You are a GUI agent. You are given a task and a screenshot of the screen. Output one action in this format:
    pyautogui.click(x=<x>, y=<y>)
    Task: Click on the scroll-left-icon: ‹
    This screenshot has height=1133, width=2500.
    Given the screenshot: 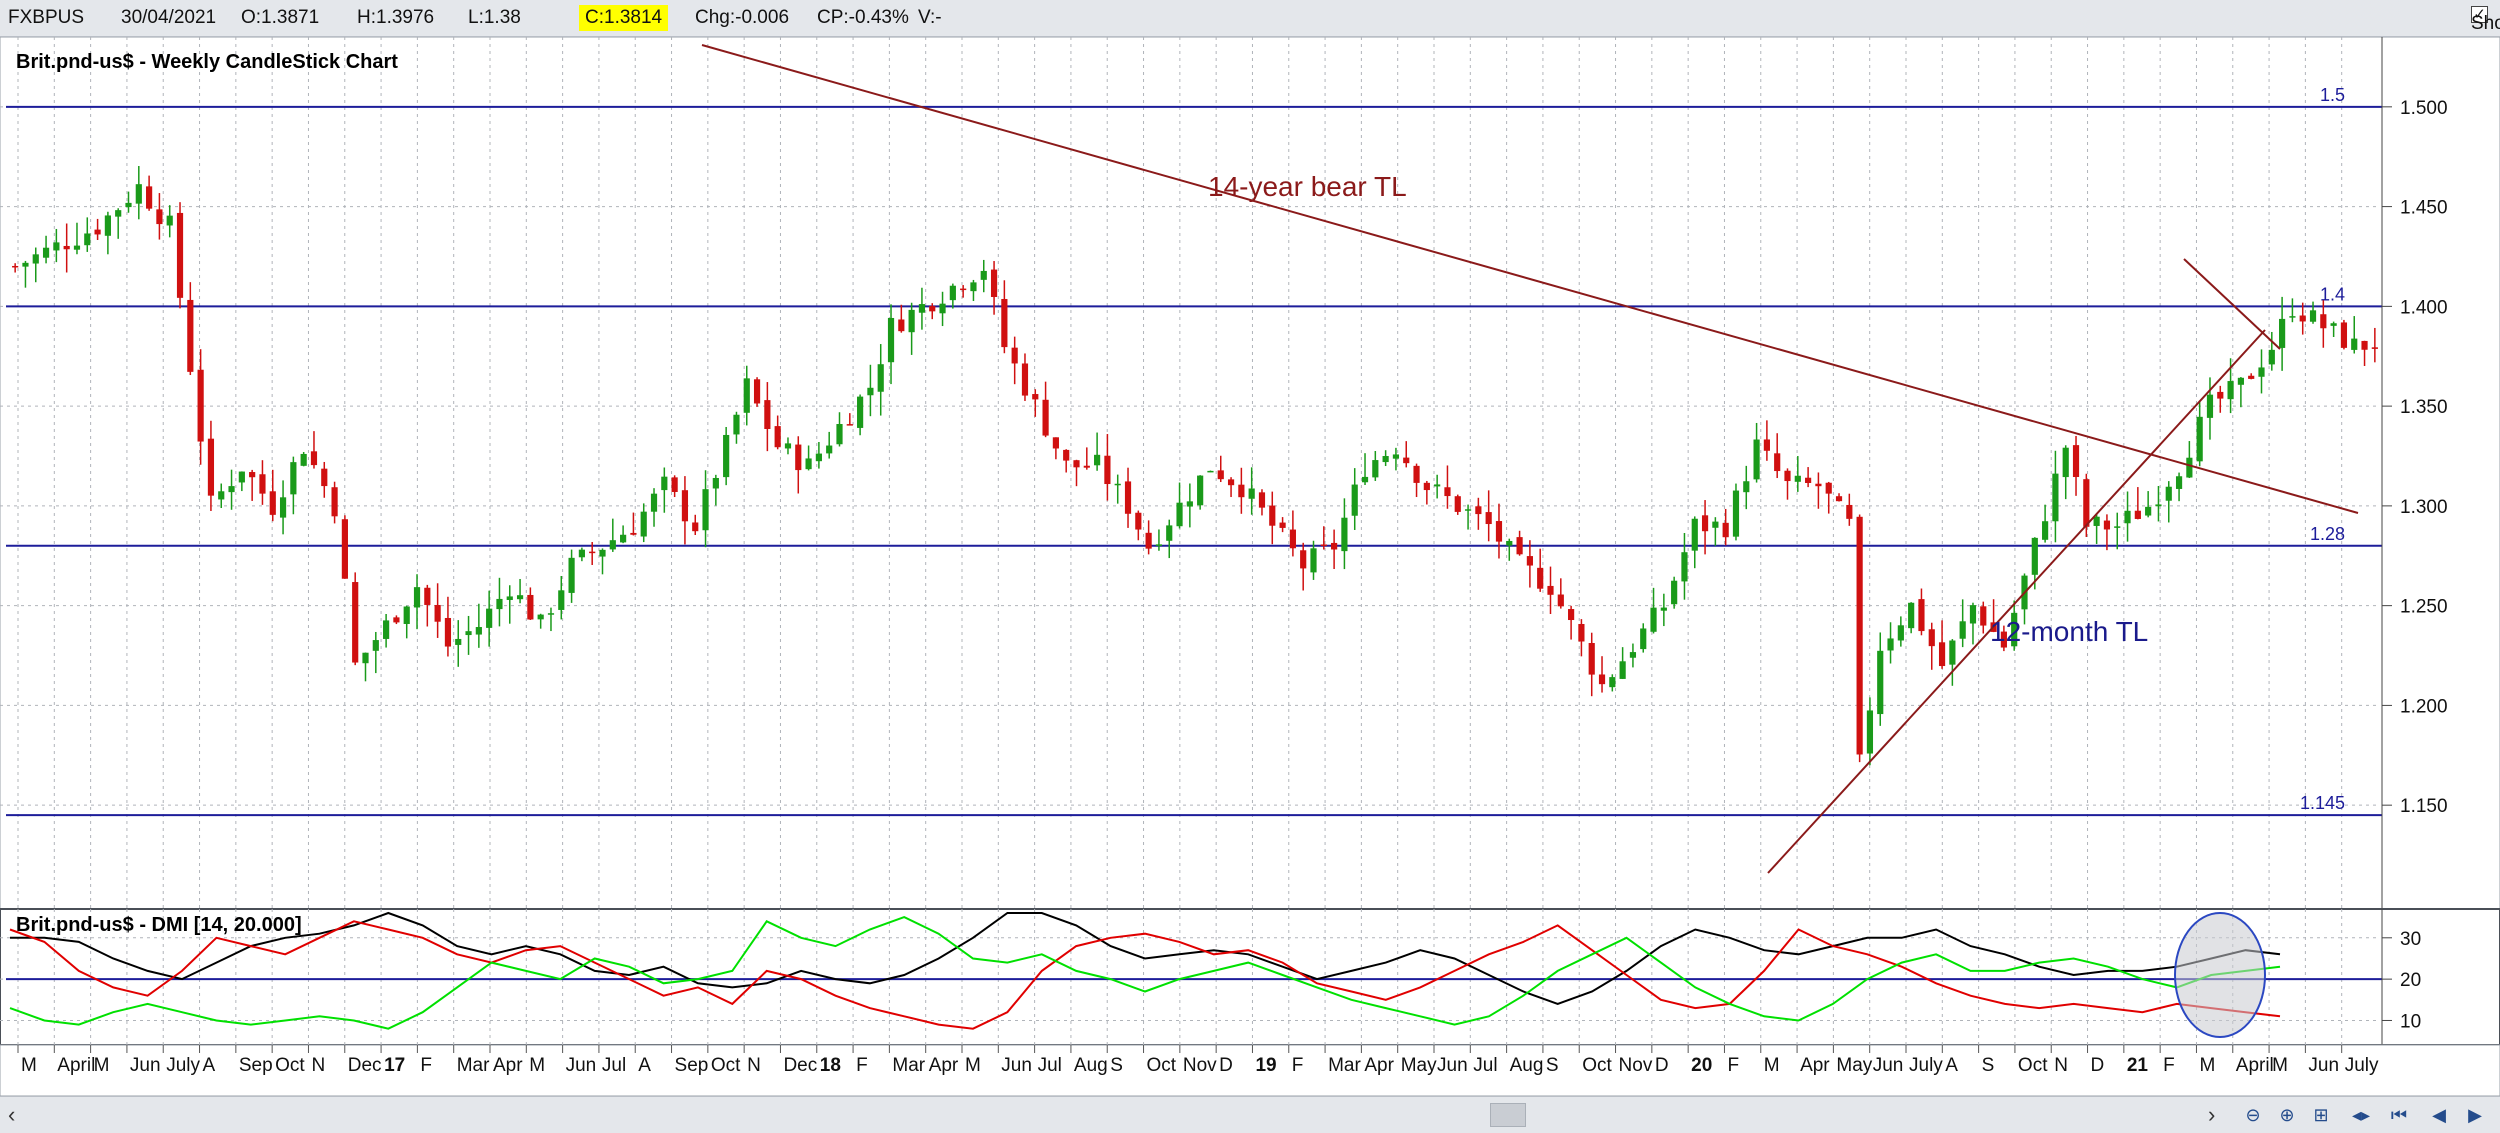 What is the action you would take?
    pyautogui.click(x=12, y=1114)
    